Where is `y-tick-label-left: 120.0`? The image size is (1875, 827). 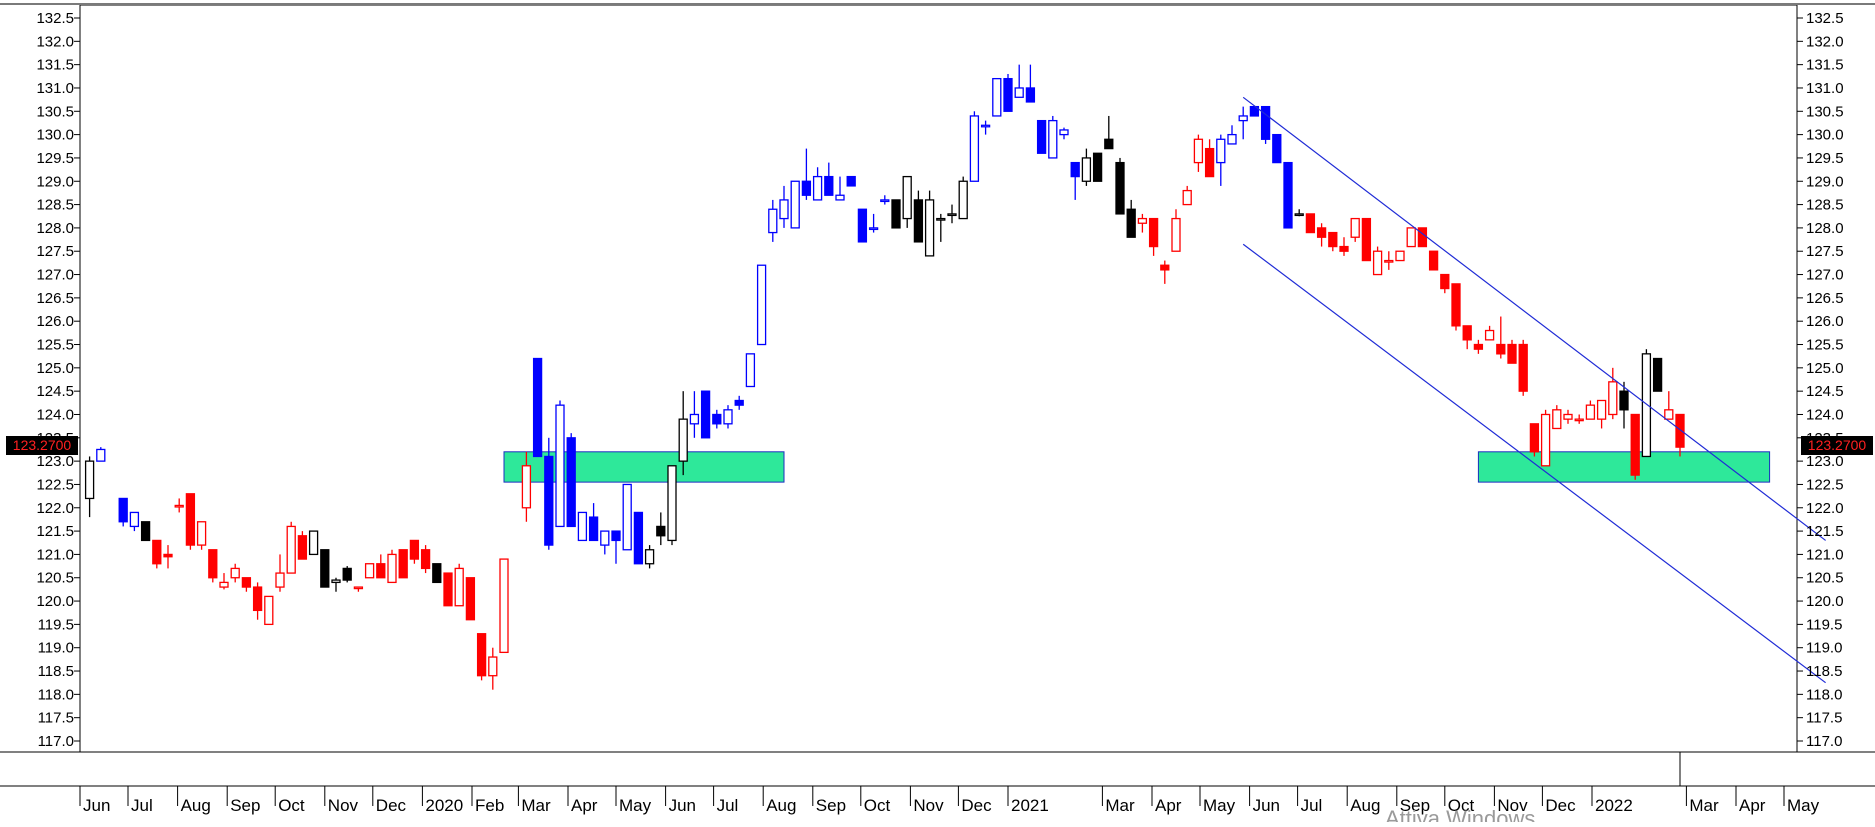
y-tick-label-left: 120.0 is located at coordinates (55, 601).